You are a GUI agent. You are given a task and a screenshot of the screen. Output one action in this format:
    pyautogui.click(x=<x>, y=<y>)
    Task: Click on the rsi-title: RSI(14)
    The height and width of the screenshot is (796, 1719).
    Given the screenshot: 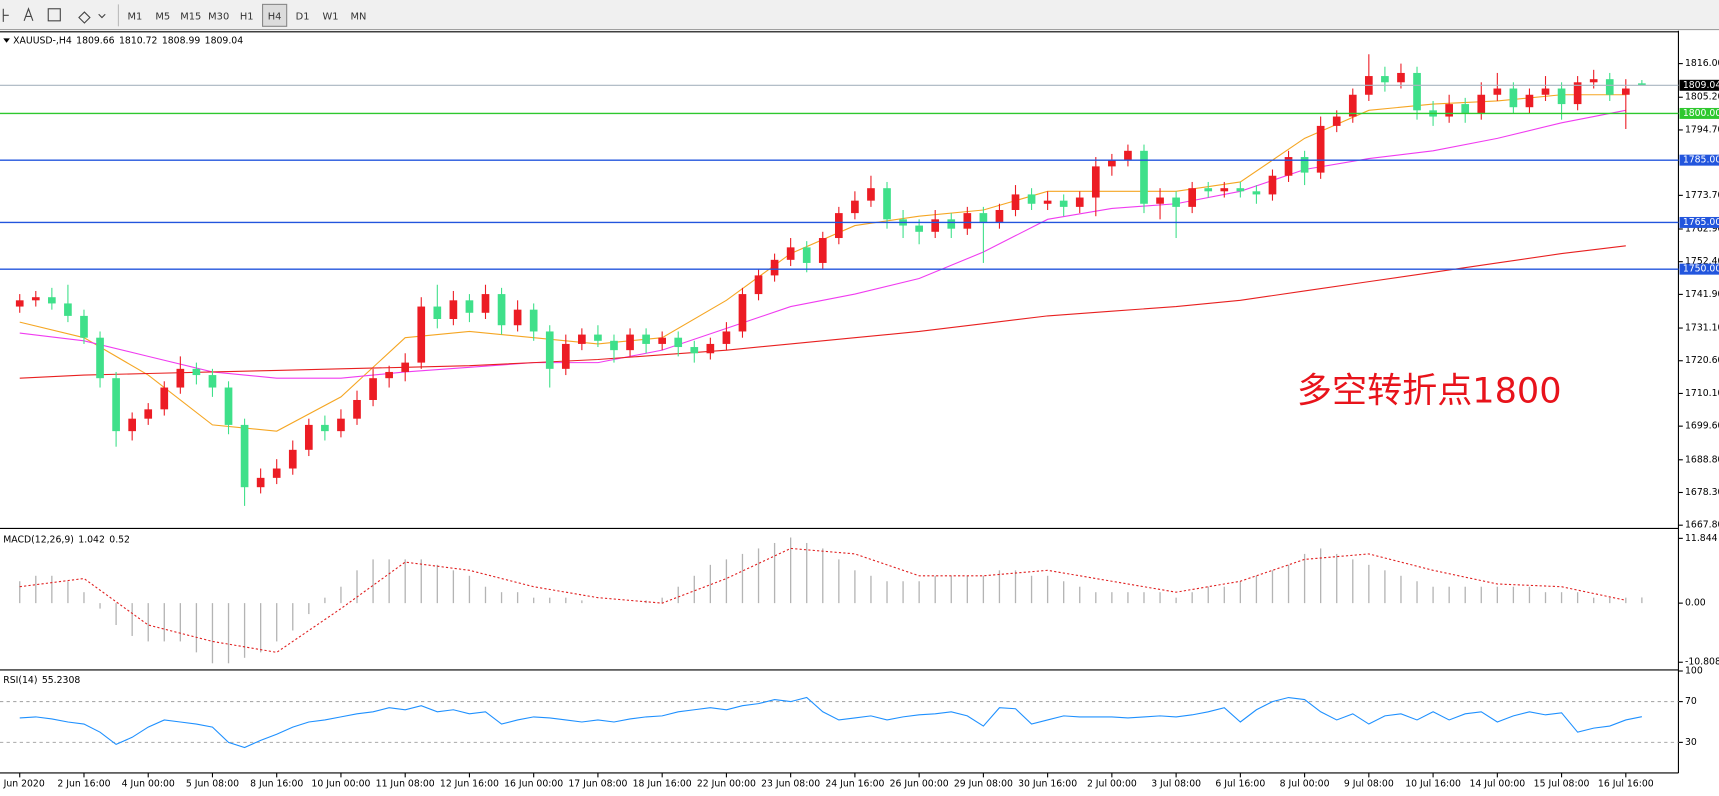 What is the action you would take?
    pyautogui.click(x=20, y=679)
    